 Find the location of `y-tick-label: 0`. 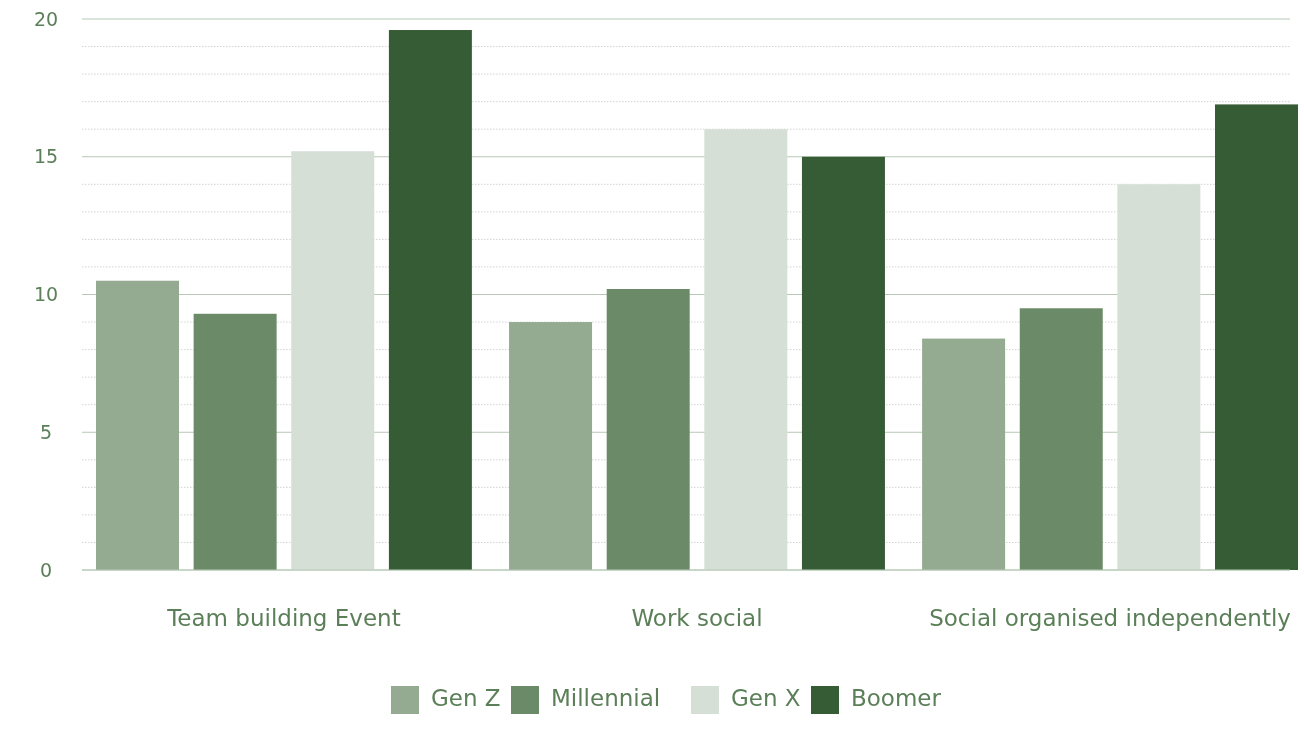

y-tick-label: 0 is located at coordinates (46, 569).